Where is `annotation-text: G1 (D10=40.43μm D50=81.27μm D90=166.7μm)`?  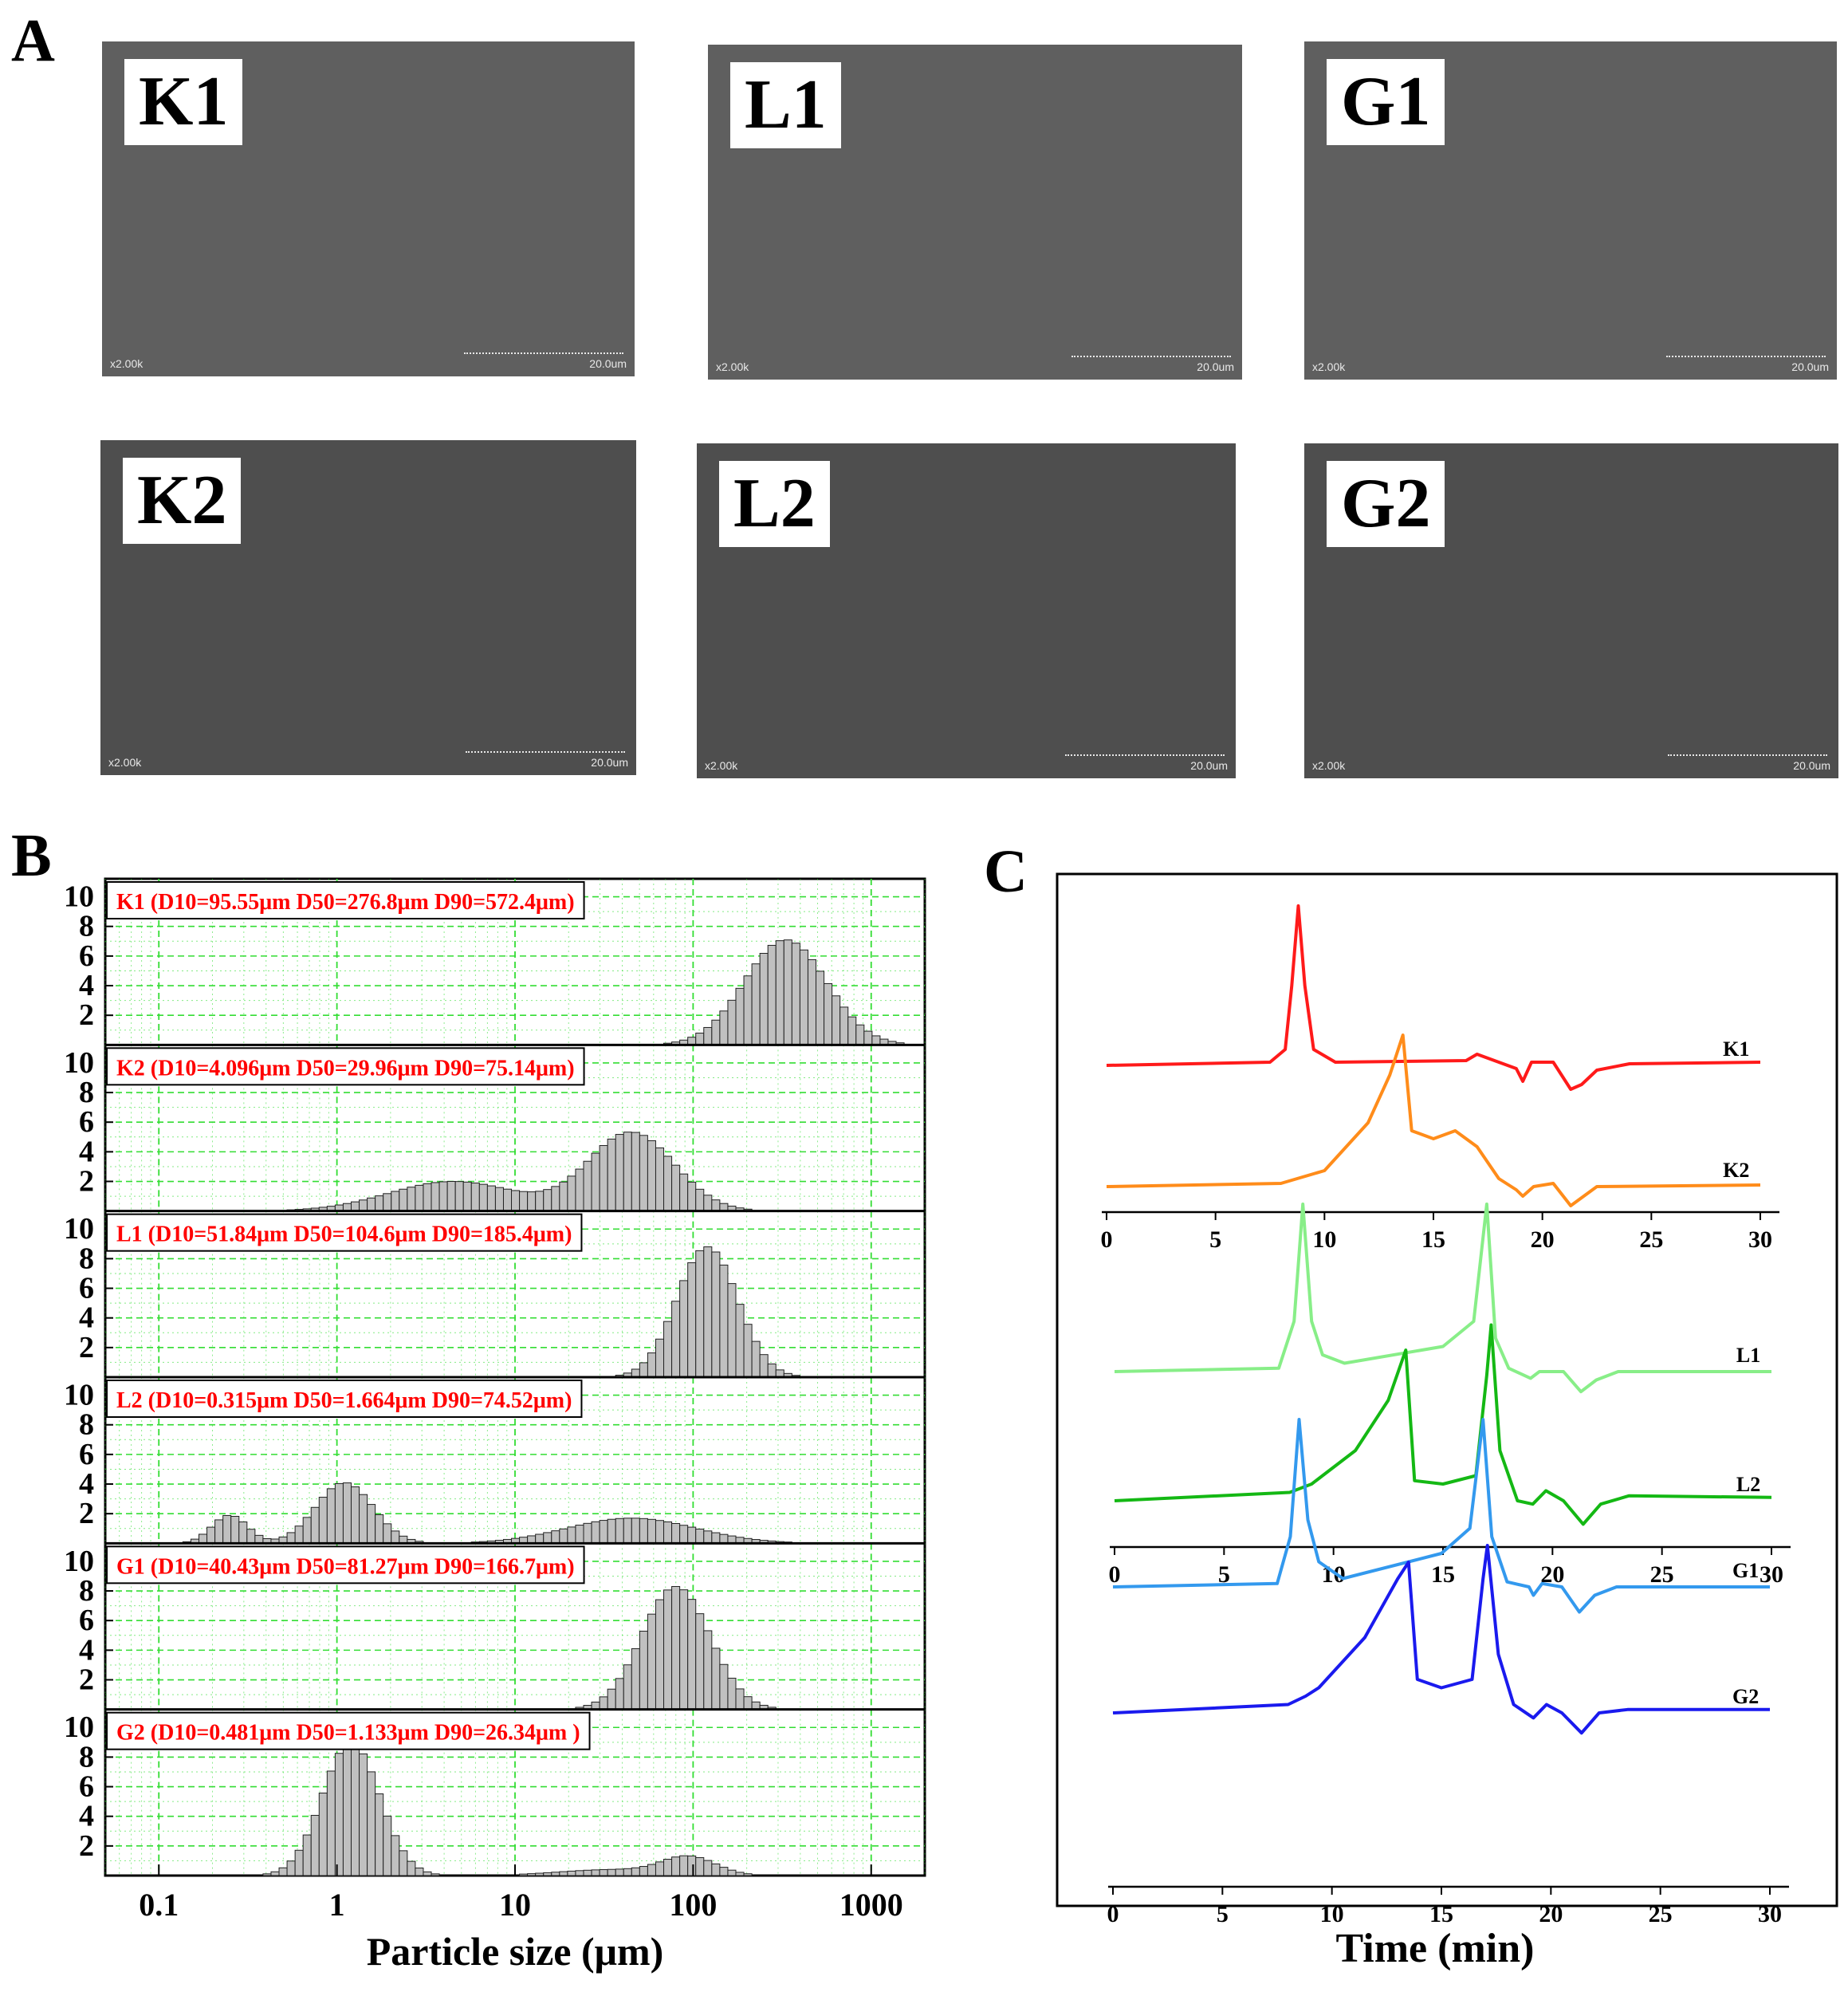 annotation-text: G1 (D10=40.43μm D50=81.27μm D90=166.7μm) is located at coordinates (345, 1566).